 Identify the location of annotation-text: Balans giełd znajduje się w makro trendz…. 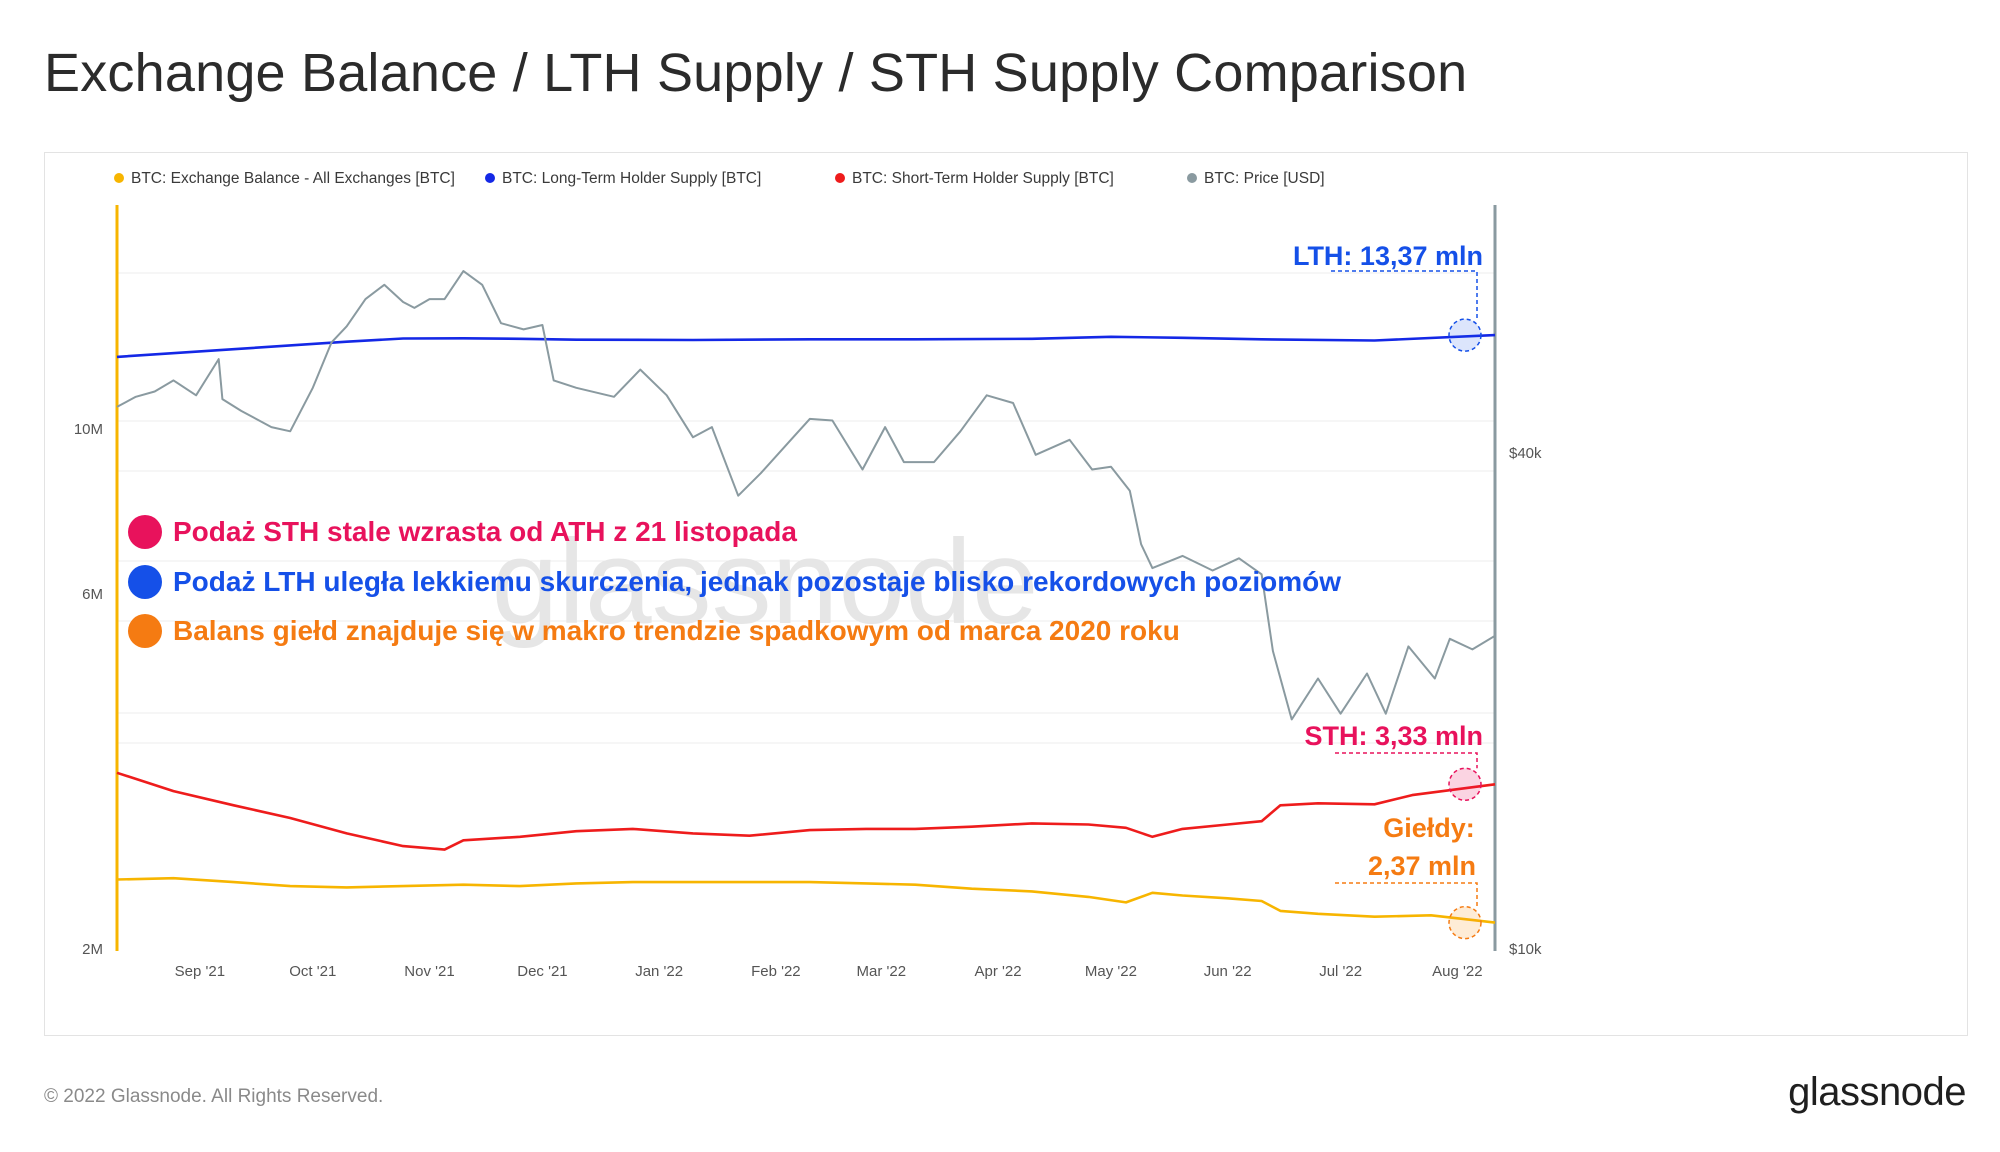
(676, 630).